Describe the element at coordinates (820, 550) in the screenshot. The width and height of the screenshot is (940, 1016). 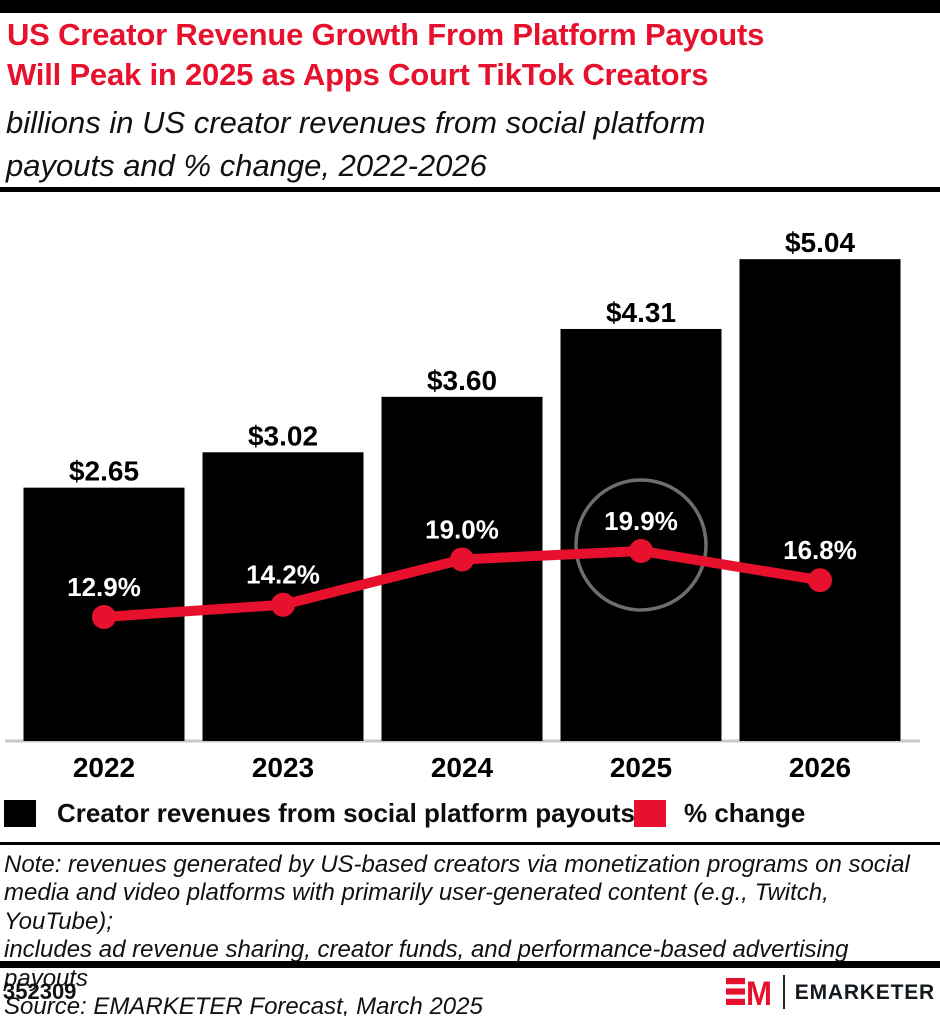
I see `pct-label-2026: 16.8%` at that location.